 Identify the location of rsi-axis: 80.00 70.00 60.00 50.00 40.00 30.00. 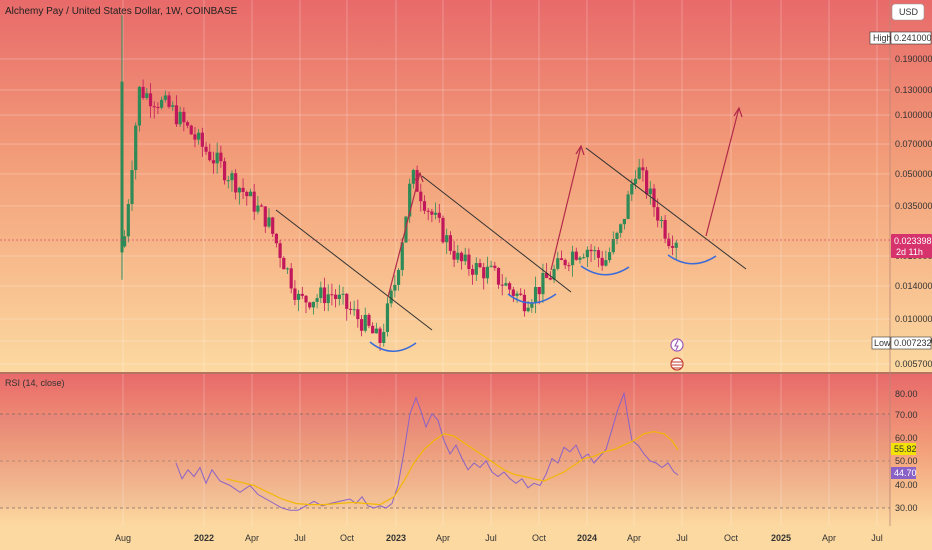
(906, 451).